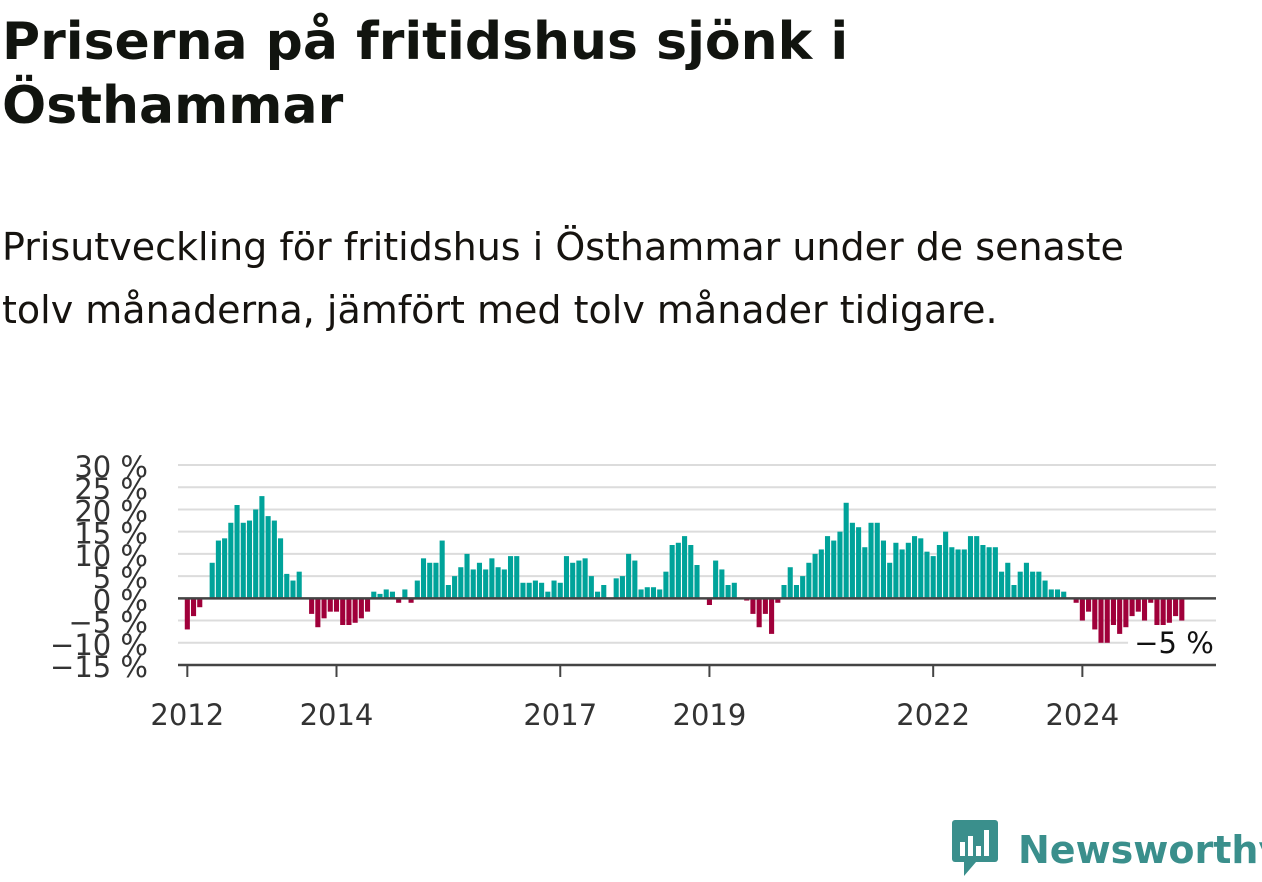  Describe the element at coordinates (1174, 643) in the screenshot. I see `last-value-label: −5 %` at that location.